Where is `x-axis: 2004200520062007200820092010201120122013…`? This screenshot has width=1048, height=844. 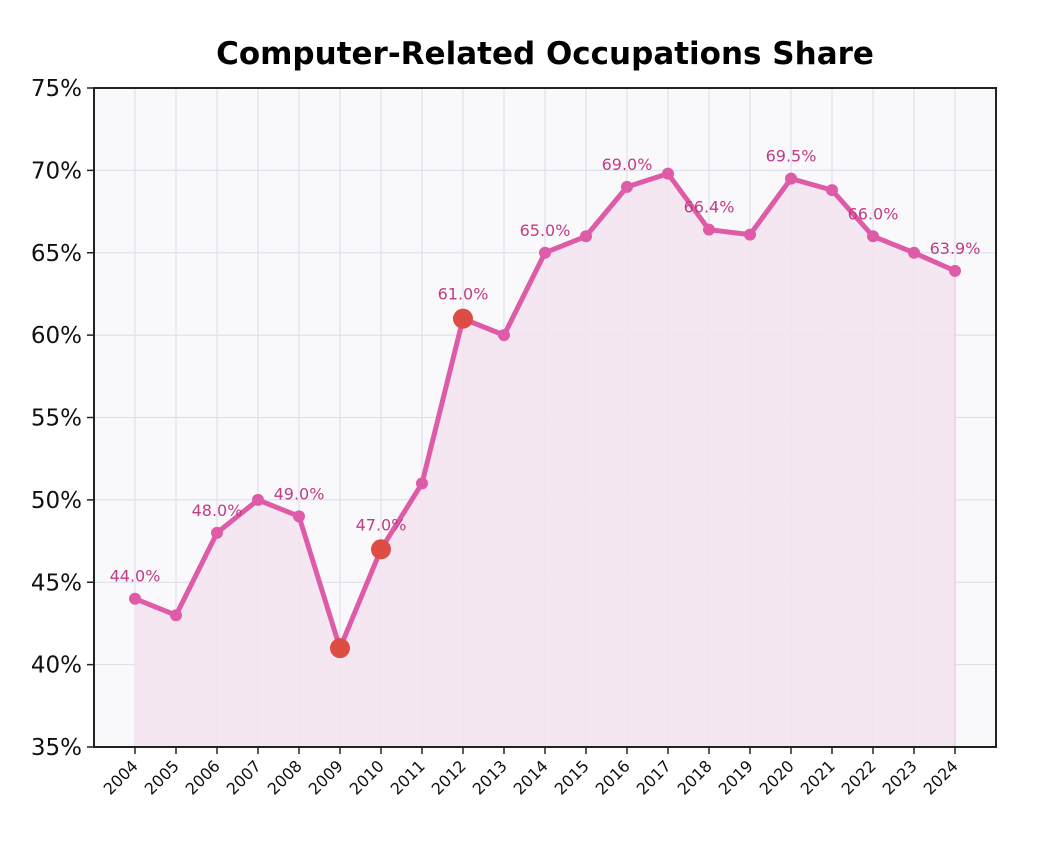
x-axis: 2004200520062007200820092010201120122013… is located at coordinates (531, 773).